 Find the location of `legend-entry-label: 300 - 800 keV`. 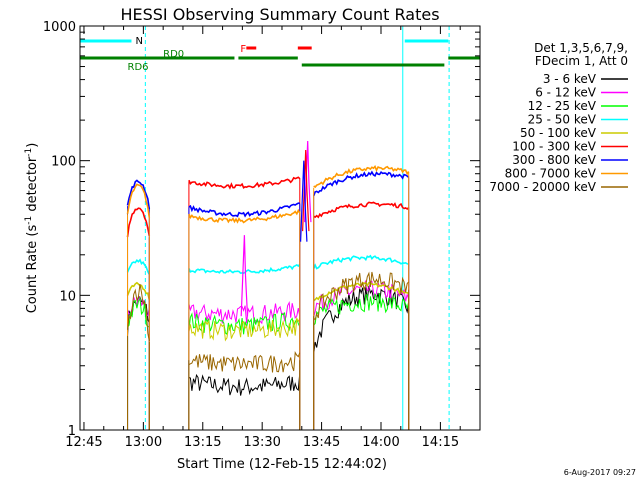

legend-entry-label: 300 - 800 keV is located at coordinates (554, 160).